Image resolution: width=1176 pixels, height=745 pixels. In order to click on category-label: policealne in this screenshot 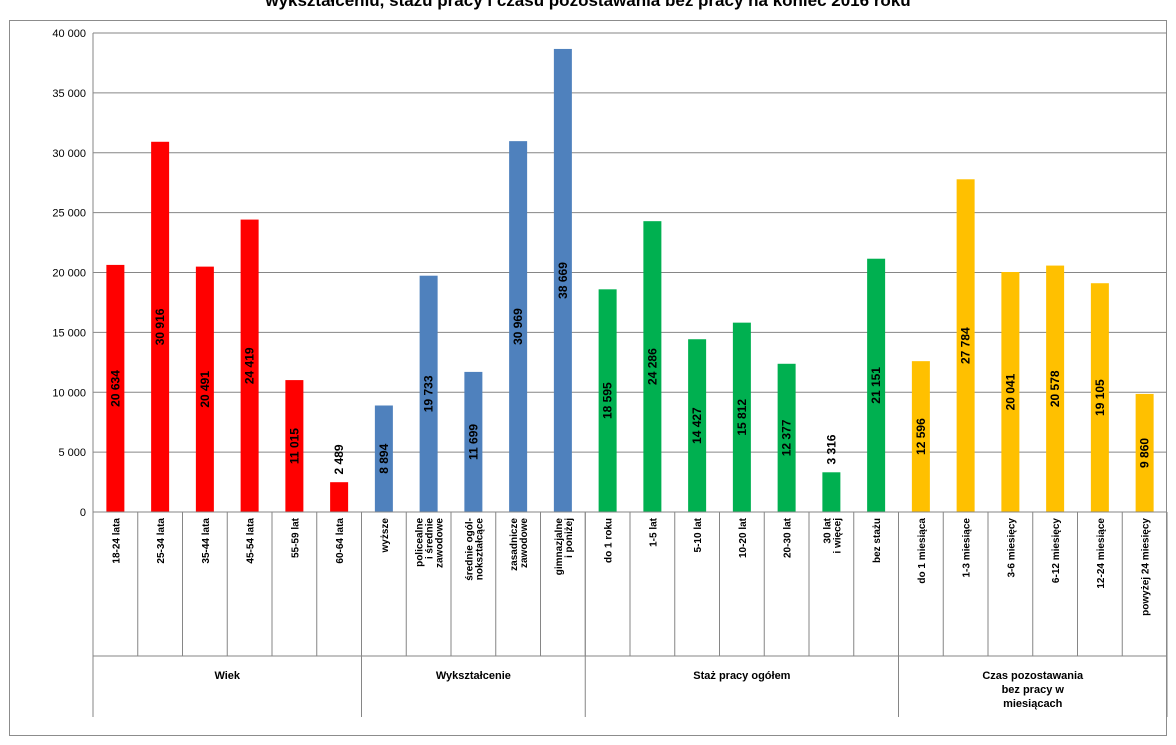, I will do `click(420, 542)`.